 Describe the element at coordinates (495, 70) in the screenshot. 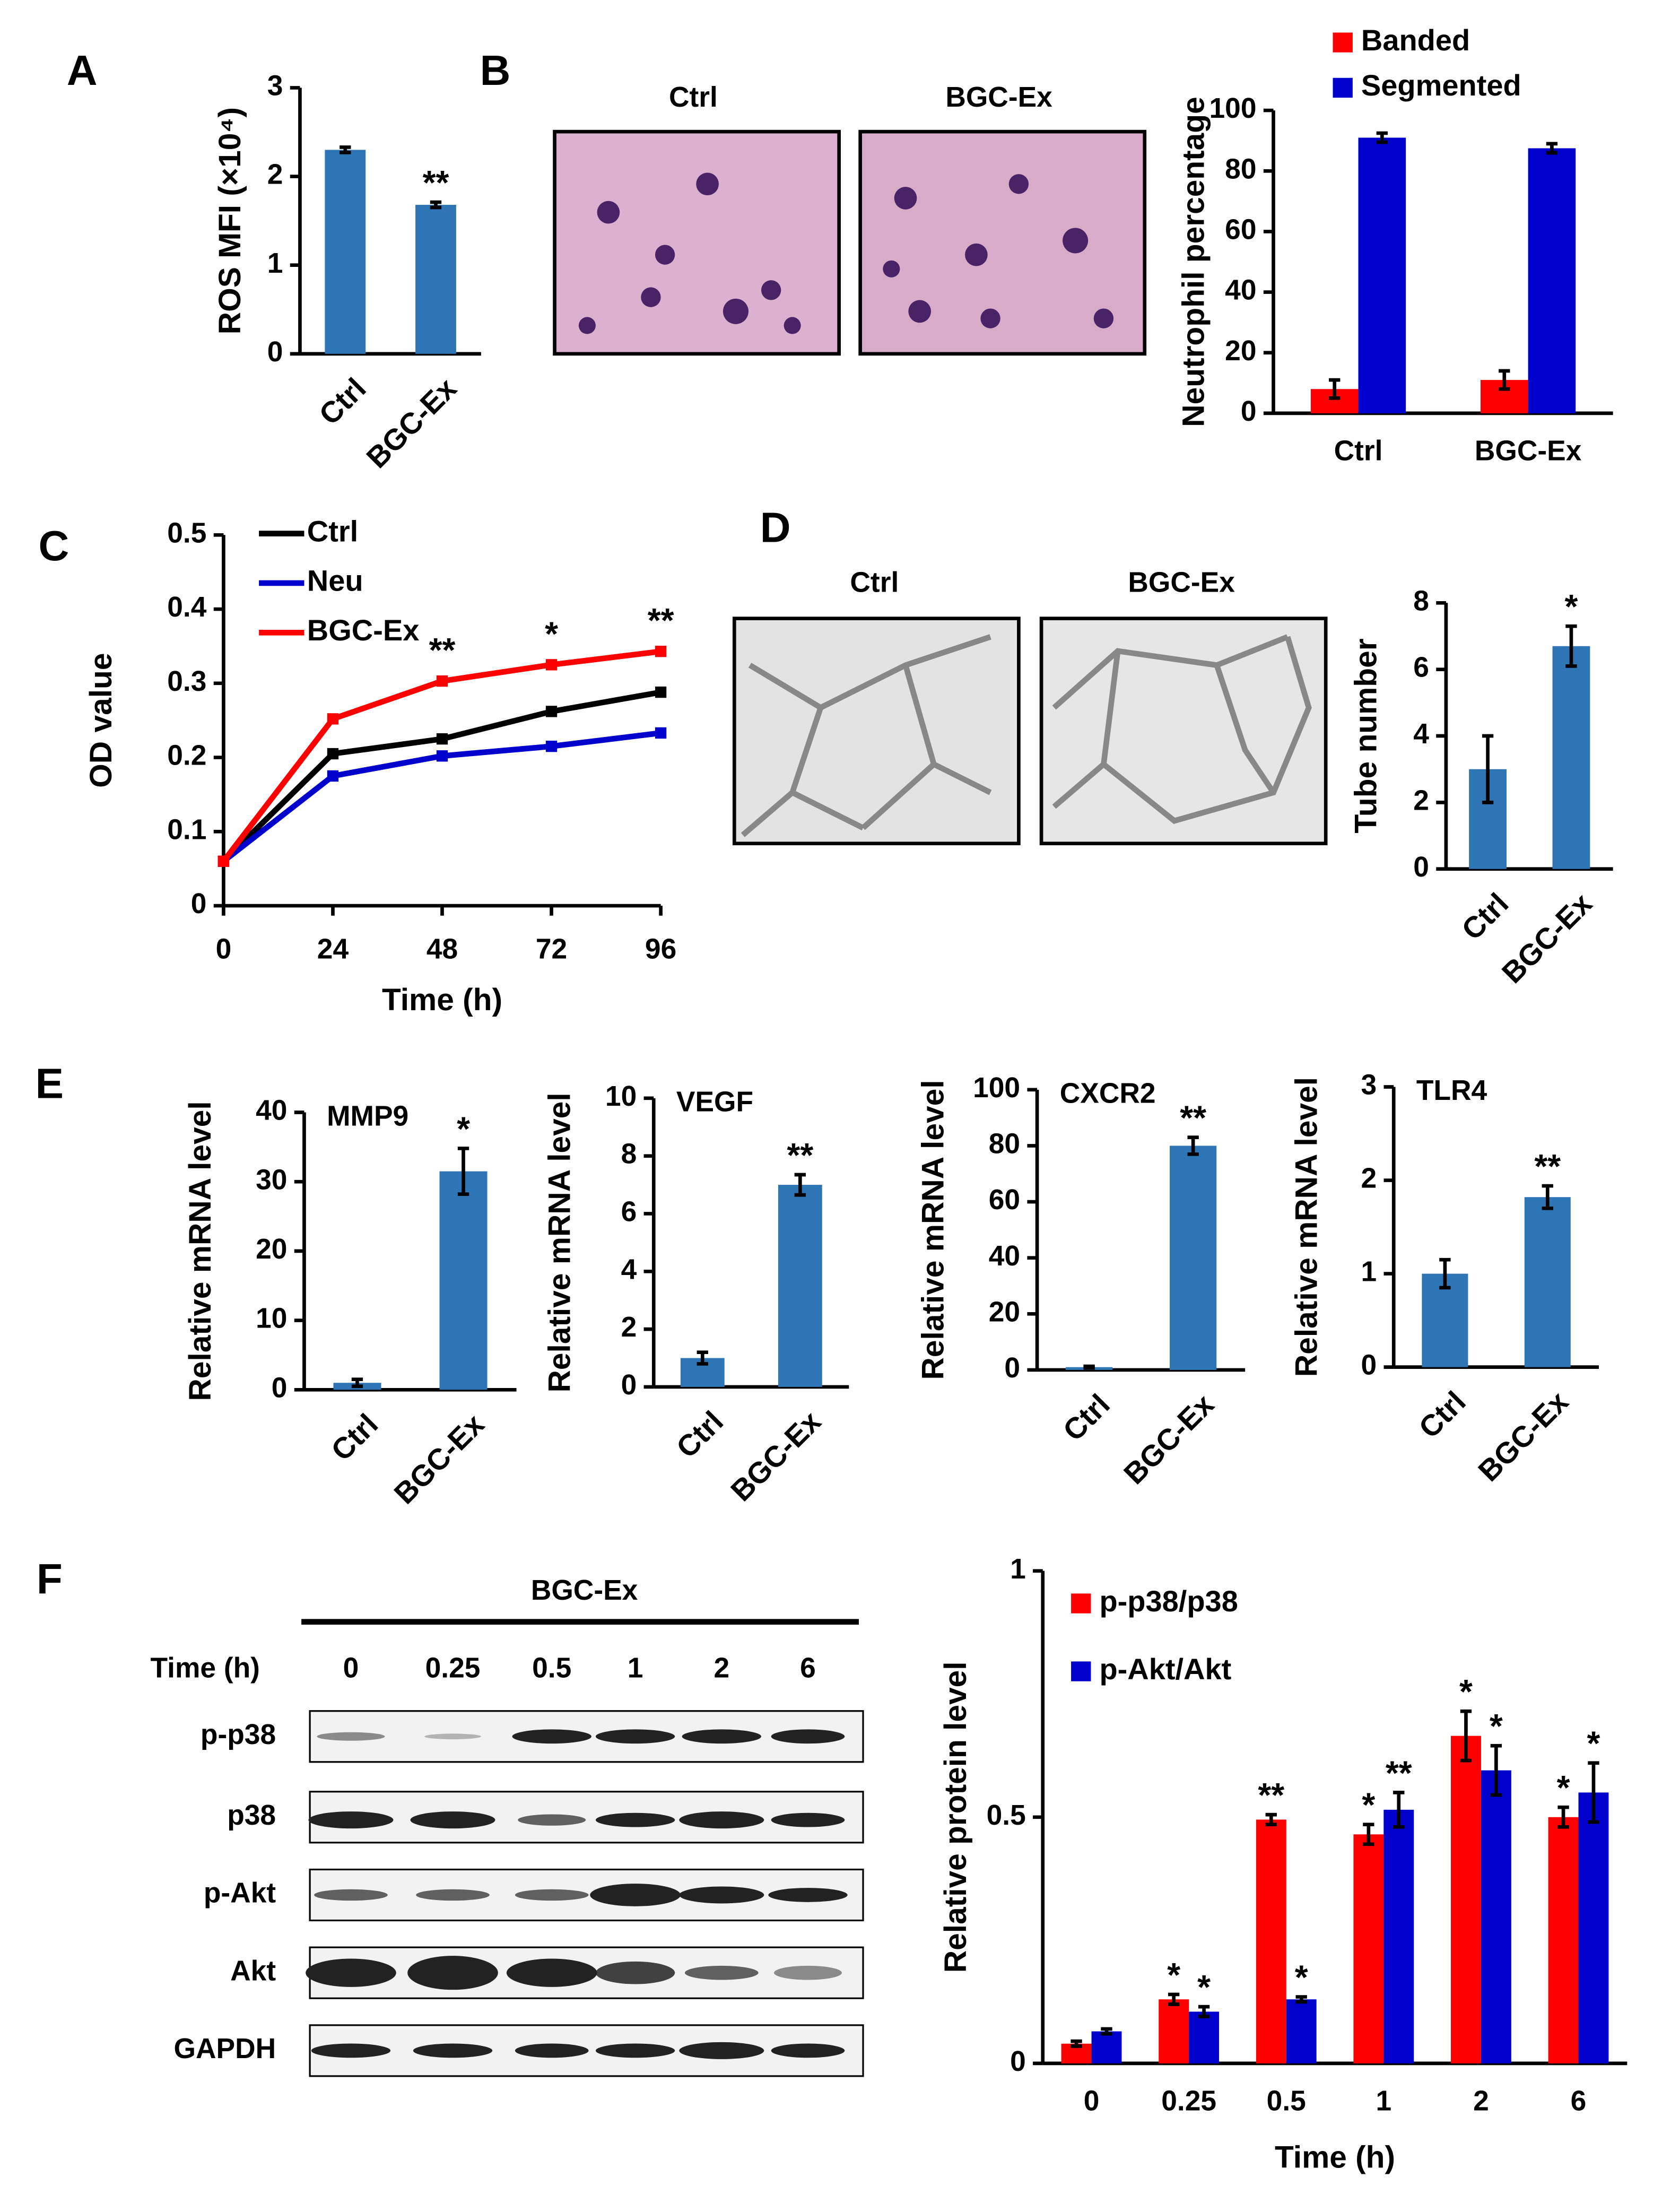

I see `panel-letter: B` at that location.